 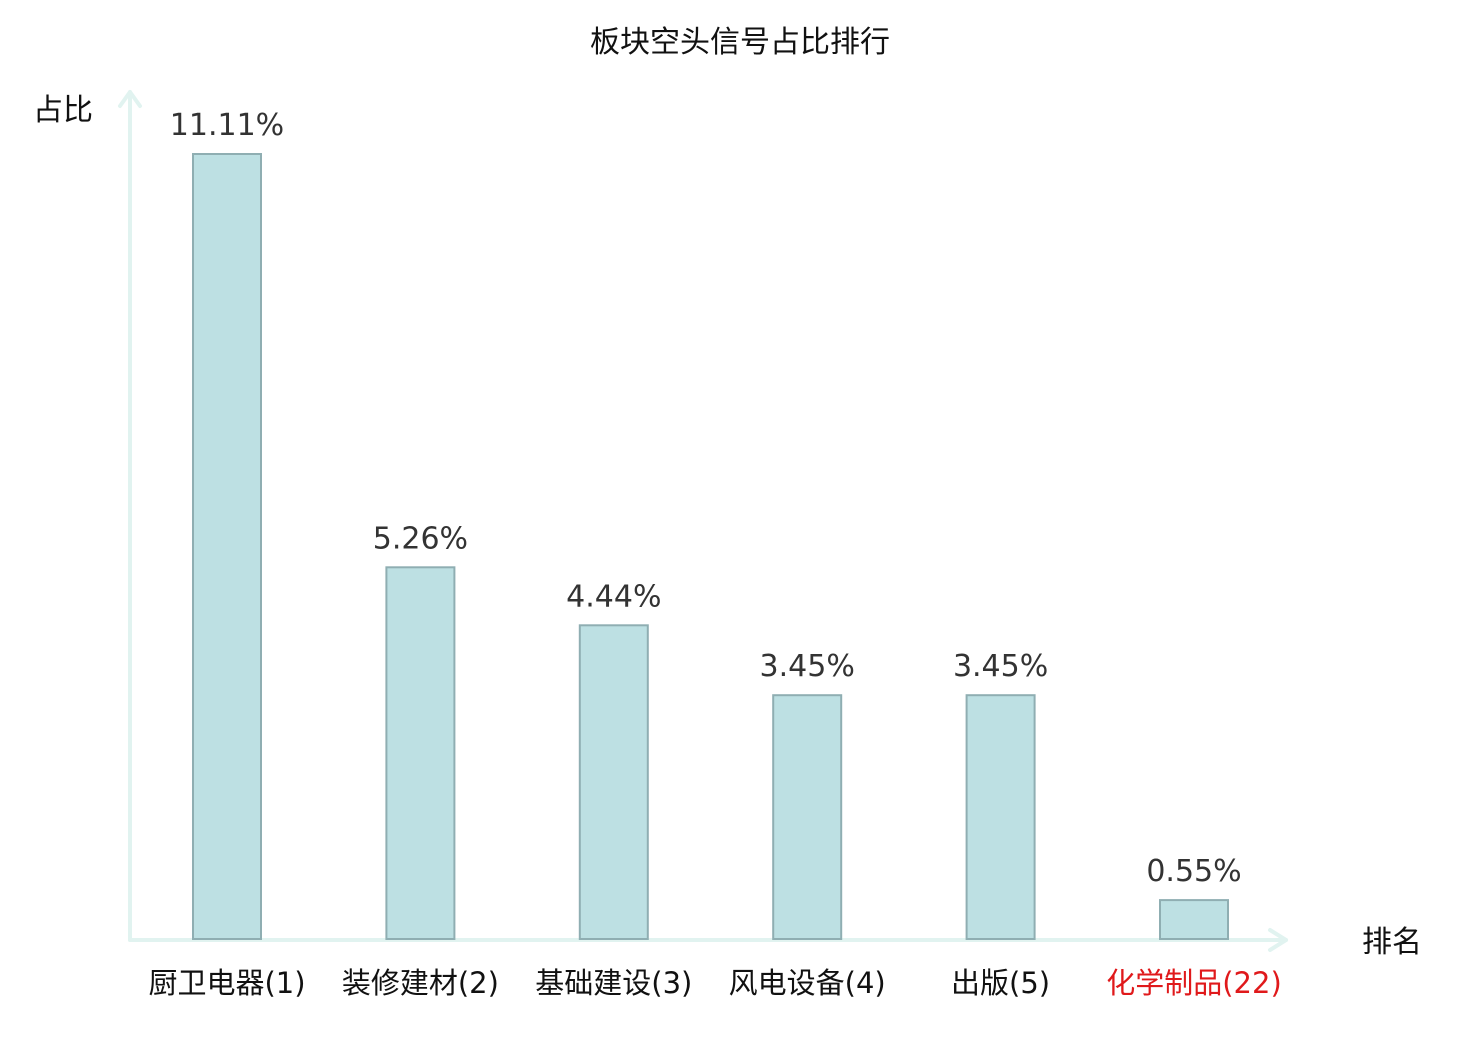 What do you see at coordinates (226, 983) in the screenshot?
I see `category-label-1: 厨卫电器(1)` at bounding box center [226, 983].